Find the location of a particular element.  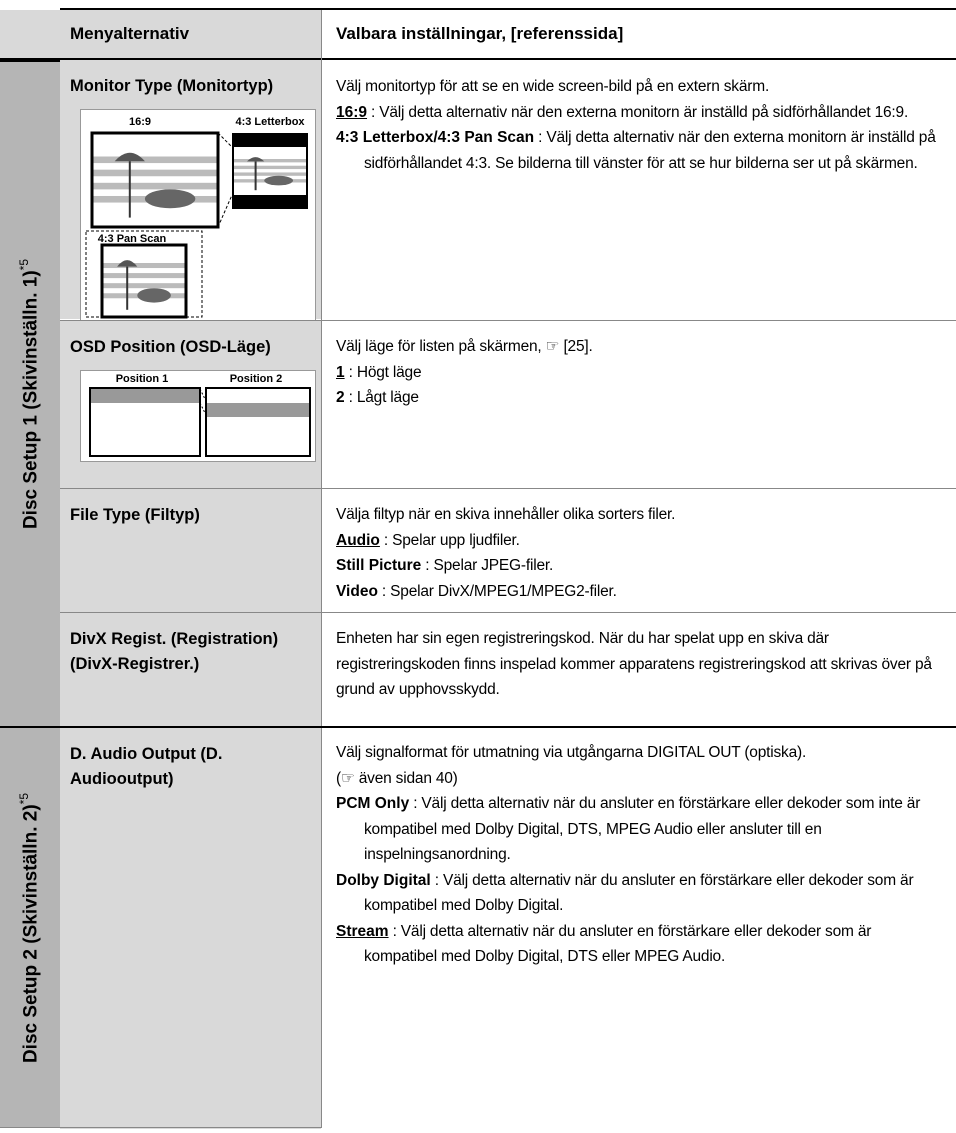

bottom-rule is located at coordinates (161, 1127).